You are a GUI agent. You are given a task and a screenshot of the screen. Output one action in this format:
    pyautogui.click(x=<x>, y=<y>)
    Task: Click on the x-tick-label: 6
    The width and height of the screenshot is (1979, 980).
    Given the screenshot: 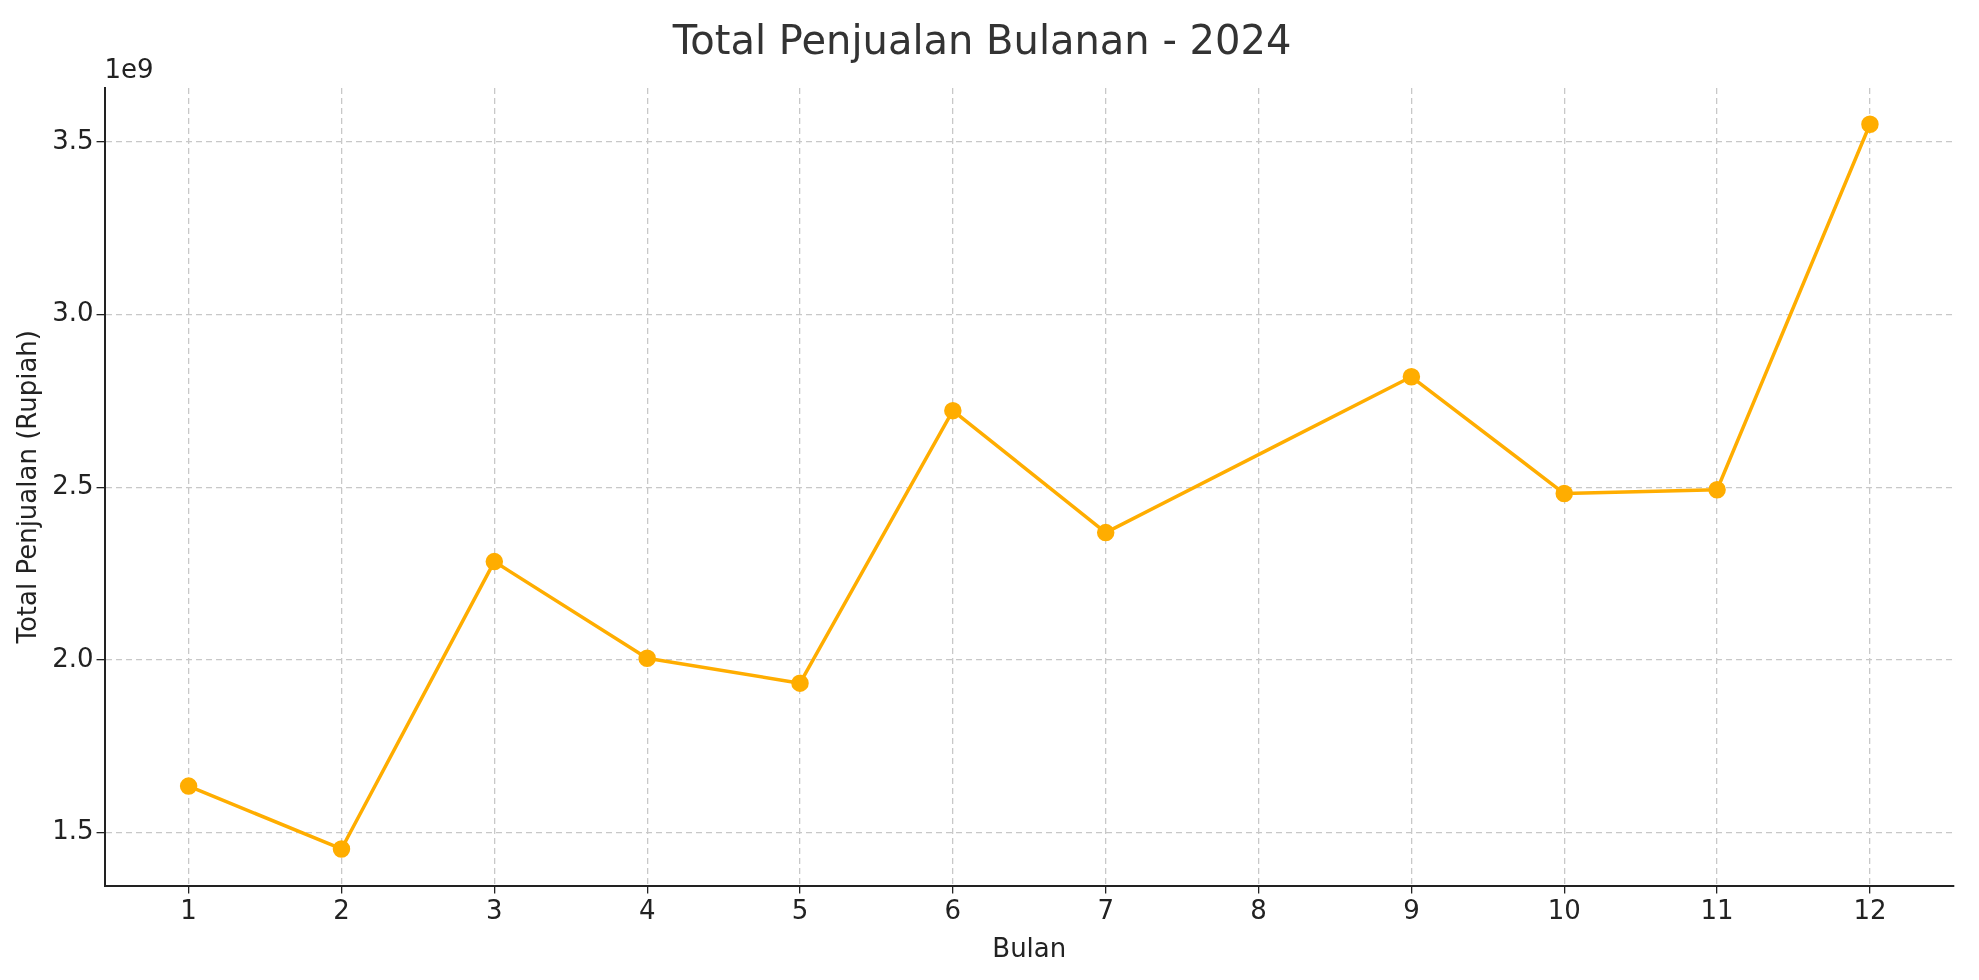 What is the action you would take?
    pyautogui.click(x=953, y=909)
    